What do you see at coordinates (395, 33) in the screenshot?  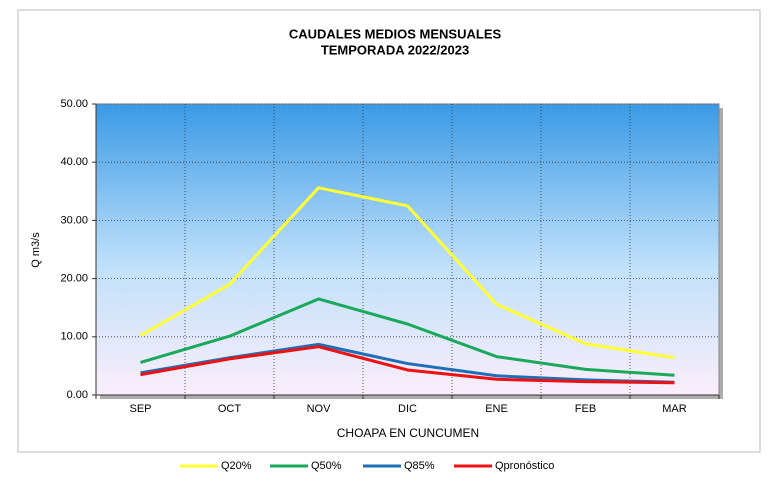 I see `chart-title: CAUDALES MEDIOS MENSUALES` at bounding box center [395, 33].